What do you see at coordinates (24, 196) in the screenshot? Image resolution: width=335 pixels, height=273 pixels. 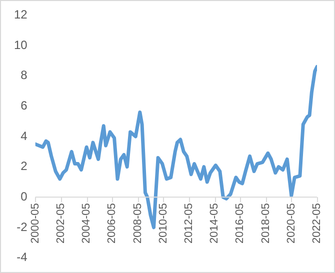 I see `y-tick-label: 0` at bounding box center [24, 196].